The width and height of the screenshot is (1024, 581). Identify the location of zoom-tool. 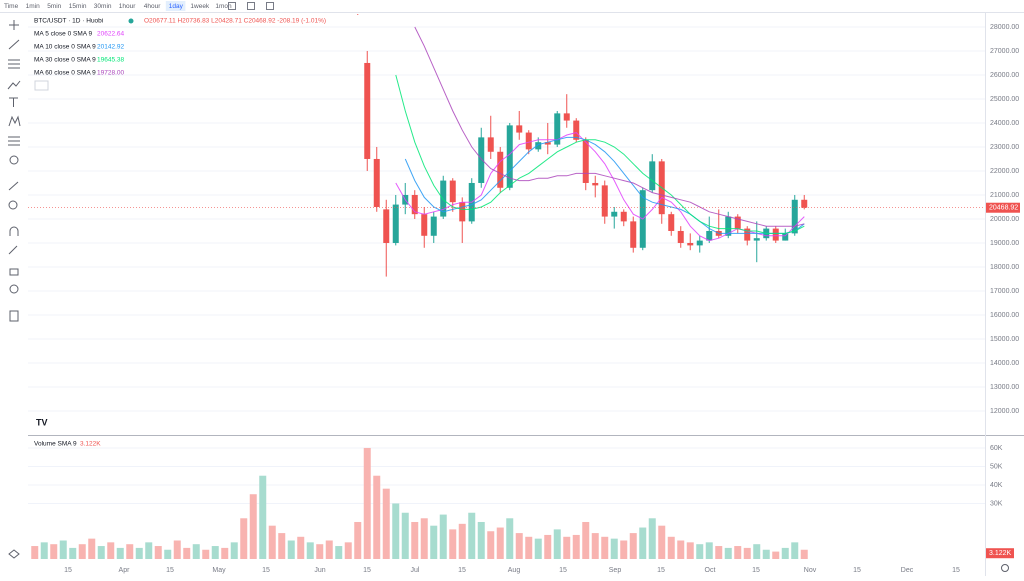
(13, 205).